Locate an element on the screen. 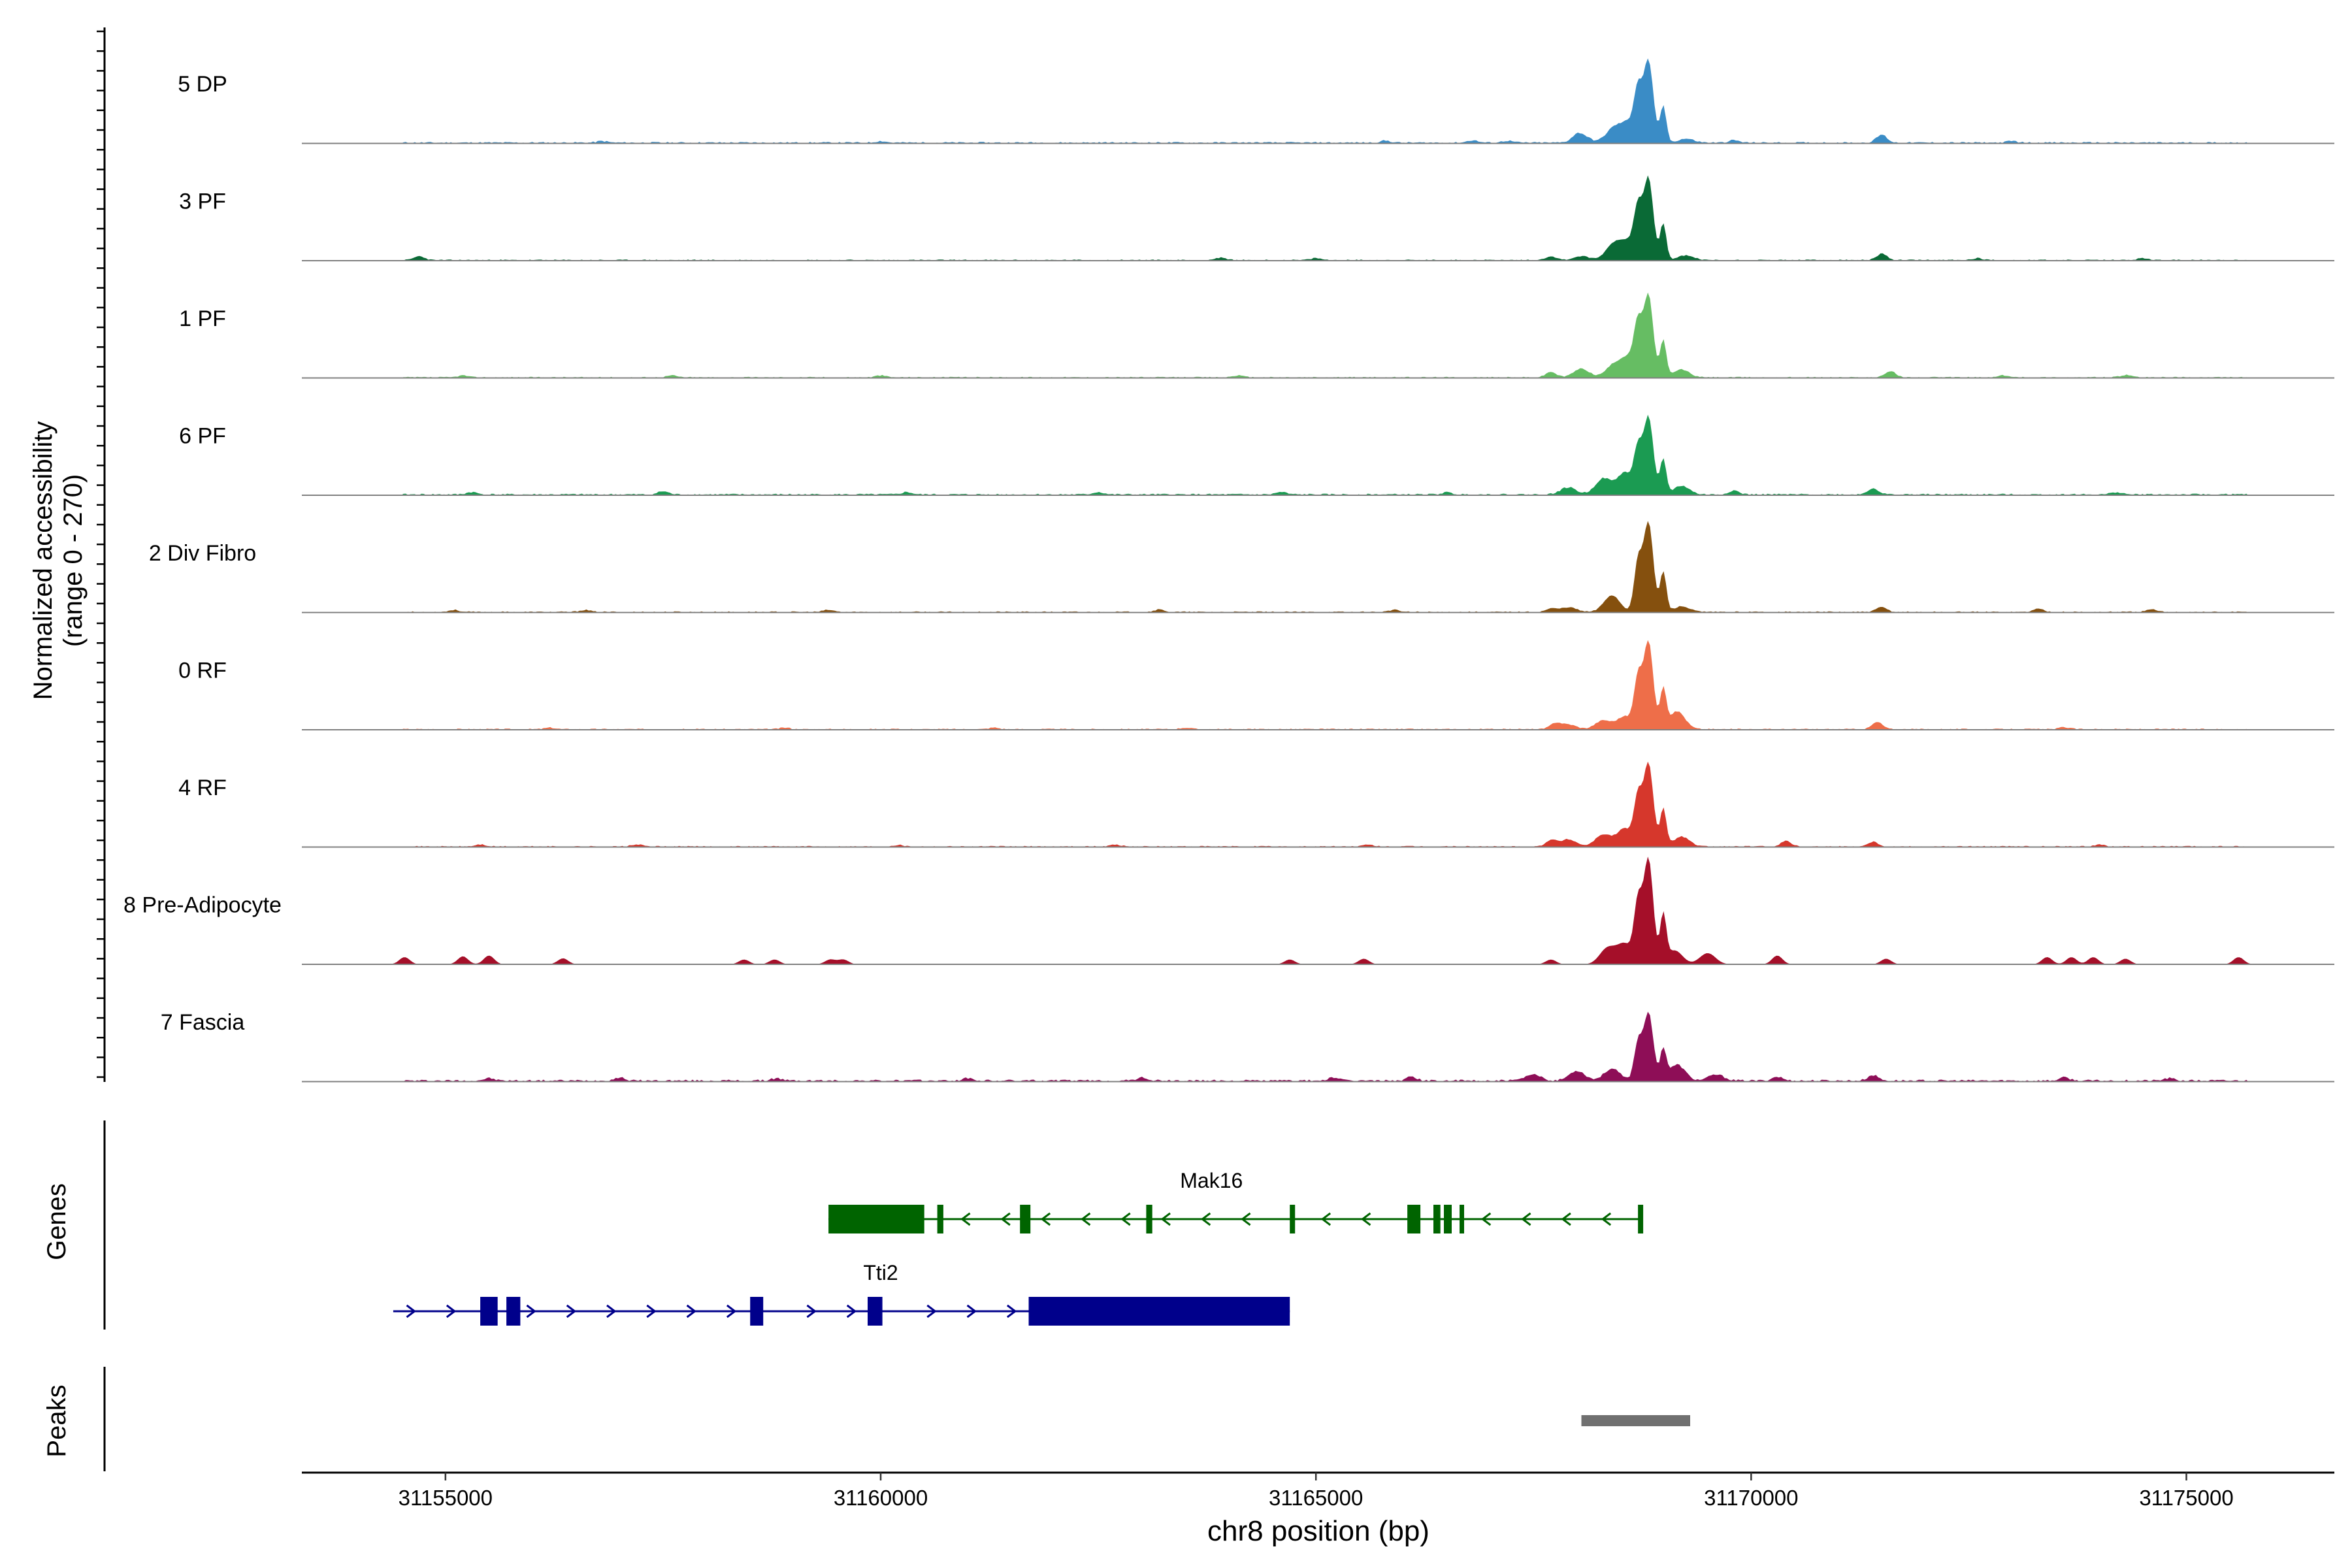 The width and height of the screenshot is (2352, 1568). track-label: 7 Fascia is located at coordinates (203, 1022).